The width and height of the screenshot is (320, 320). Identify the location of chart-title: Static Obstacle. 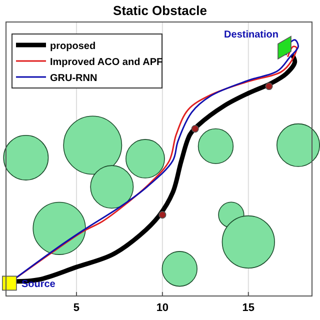
(160, 10).